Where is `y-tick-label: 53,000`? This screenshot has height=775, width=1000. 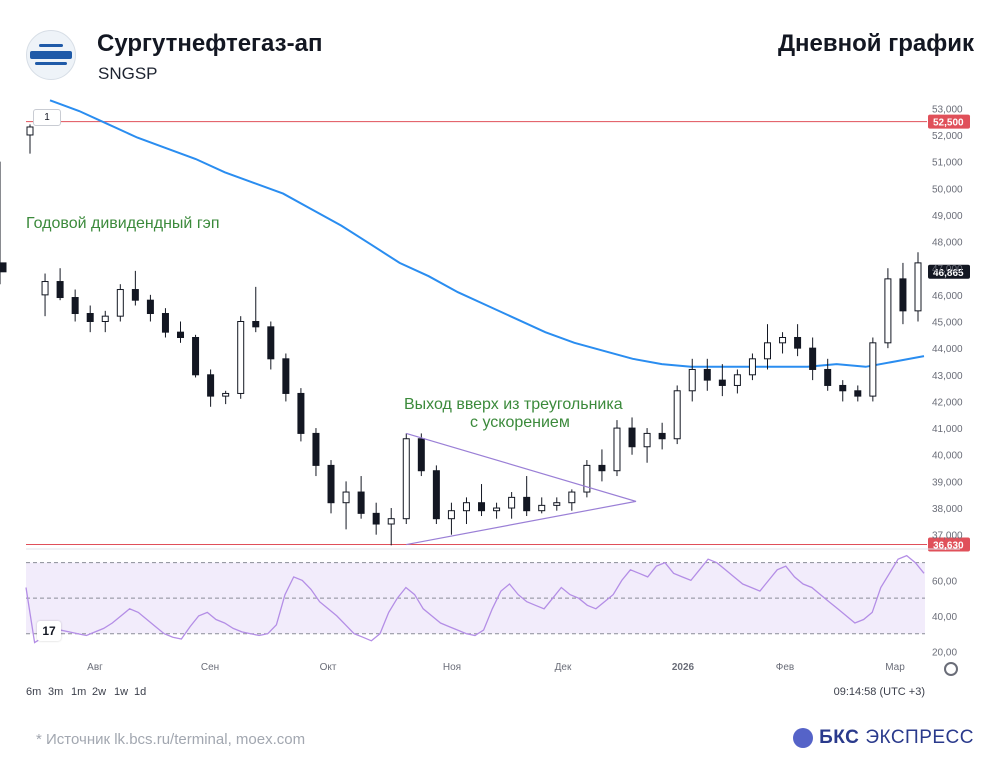
y-tick-label: 53,000 is located at coordinates (947, 109).